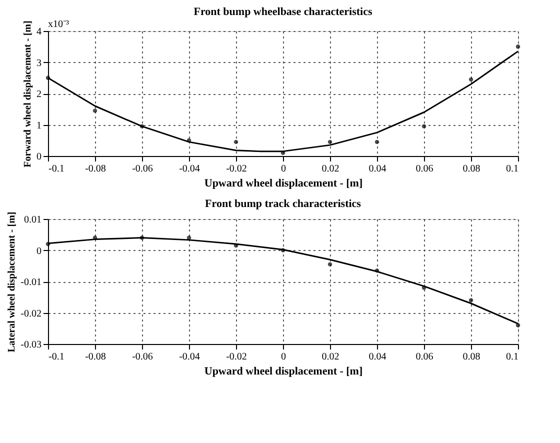 This screenshot has height=443, width=560. Describe the element at coordinates (31, 282) in the screenshot. I see `y-tick-label: -0.01` at that location.